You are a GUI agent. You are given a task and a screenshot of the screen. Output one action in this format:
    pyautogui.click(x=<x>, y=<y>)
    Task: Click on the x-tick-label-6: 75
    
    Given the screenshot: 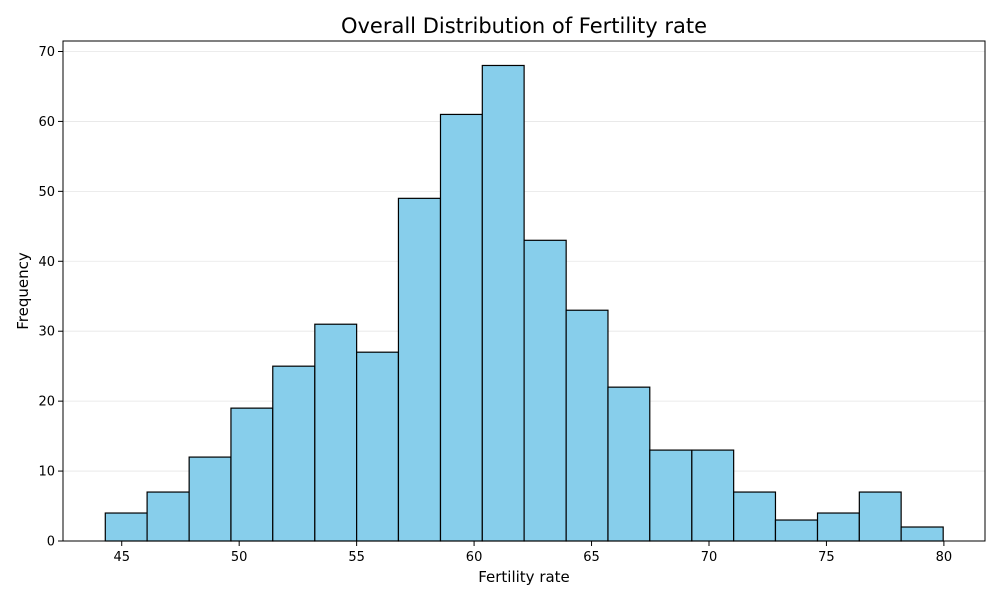 What is the action you would take?
    pyautogui.click(x=826, y=557)
    